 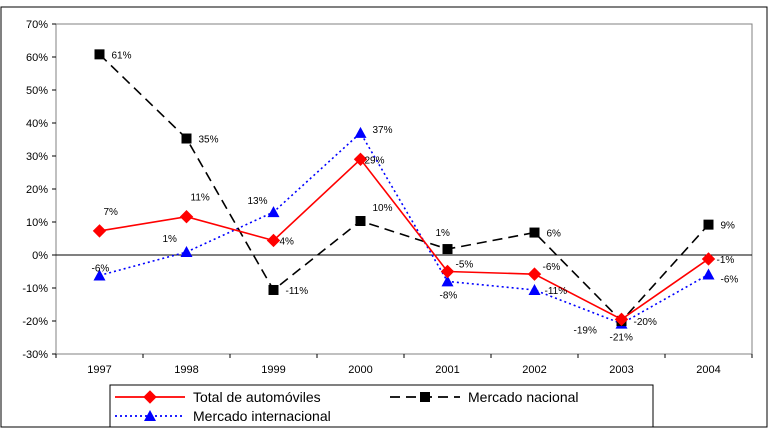 I want to click on legend-entry-label: Mercado nacional, so click(x=523, y=397).